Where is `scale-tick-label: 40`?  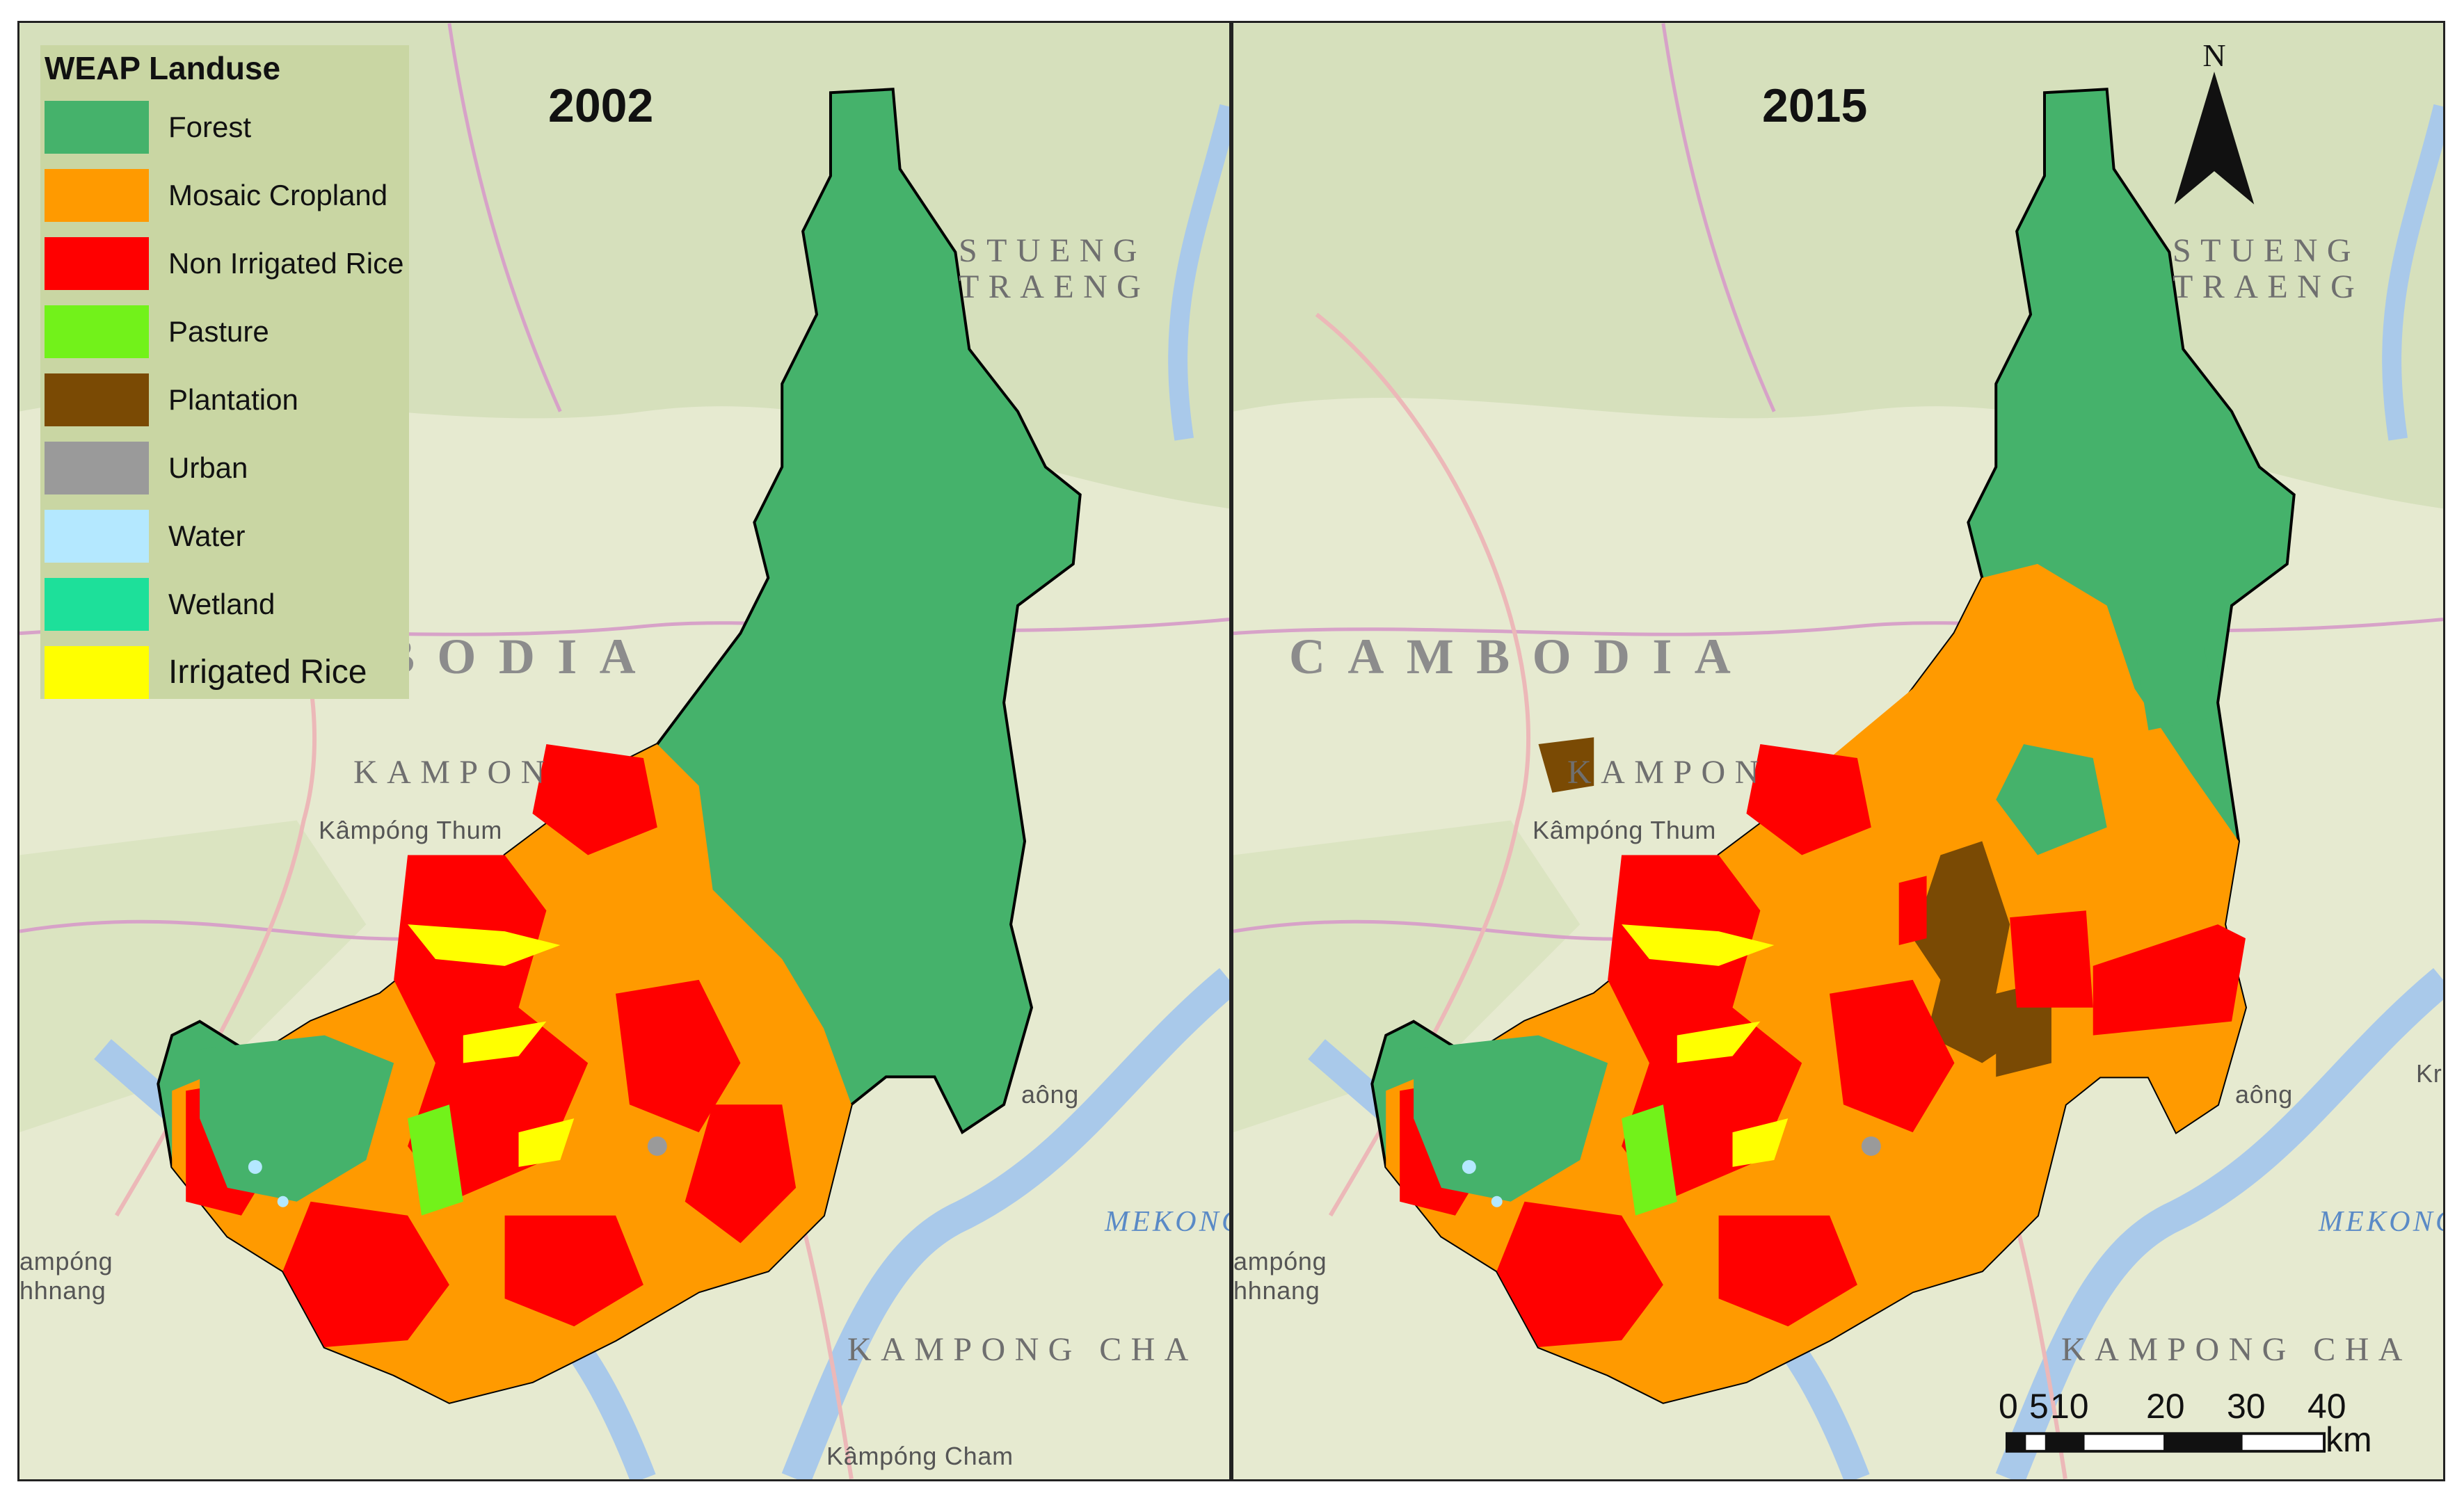 scale-tick-label: 40 is located at coordinates (2326, 1406).